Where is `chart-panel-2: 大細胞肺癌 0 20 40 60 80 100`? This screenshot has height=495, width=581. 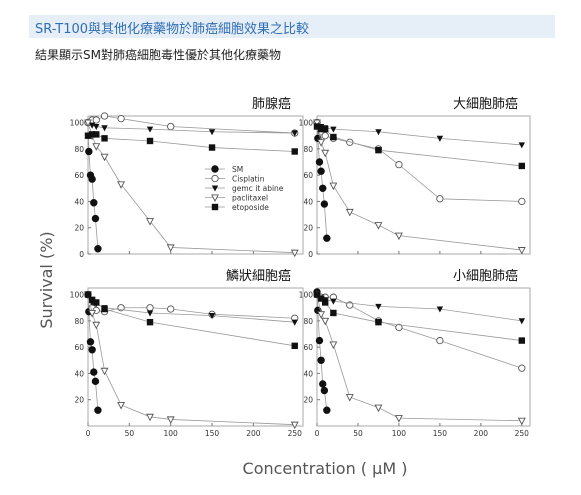
chart-panel-2: 大細胞肺癌 0 20 40 60 80 100 is located at coordinates (415, 177).